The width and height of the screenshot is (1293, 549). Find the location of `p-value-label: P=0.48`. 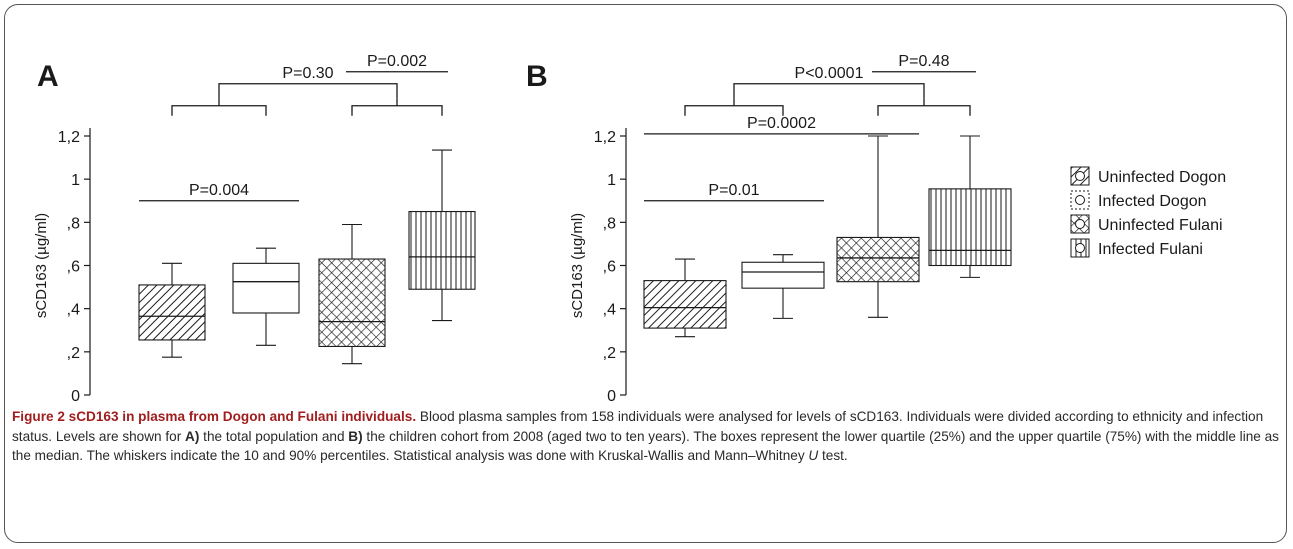

p-value-label: P=0.48 is located at coordinates (923, 61).